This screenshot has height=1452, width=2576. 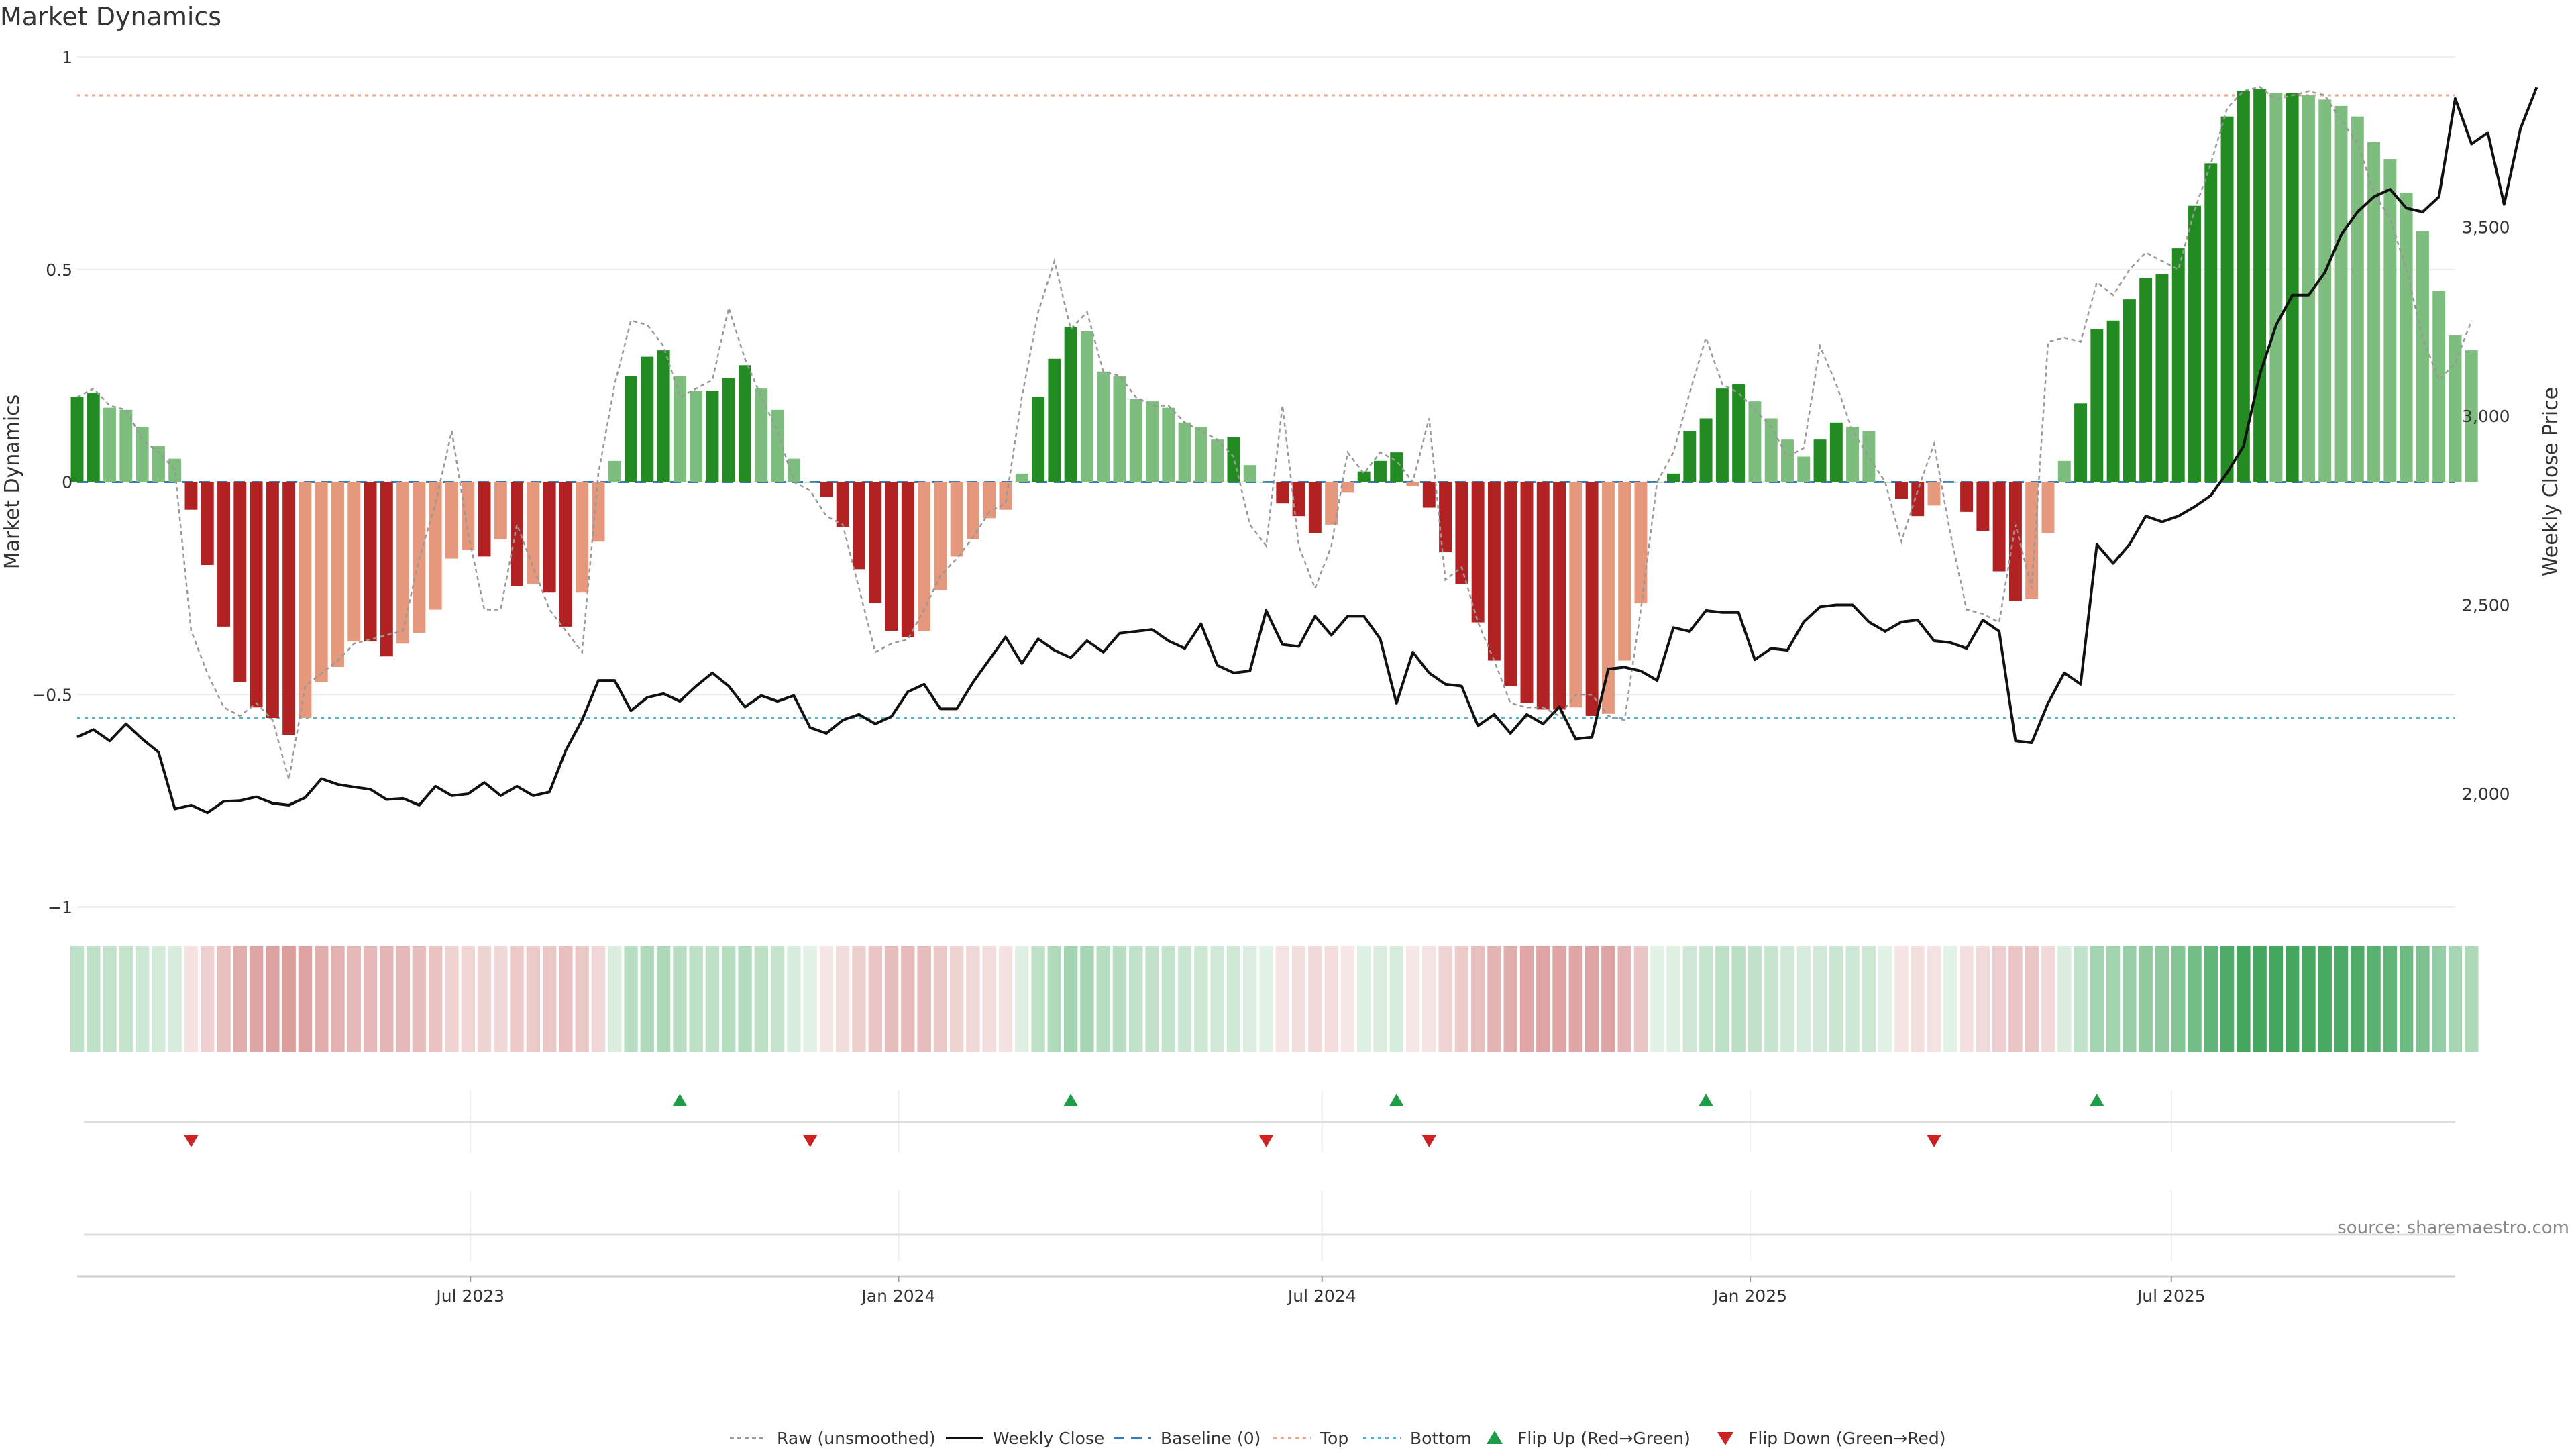 What do you see at coordinates (2453, 1228) in the screenshot?
I see `source-note: source: sharemaestro.com` at bounding box center [2453, 1228].